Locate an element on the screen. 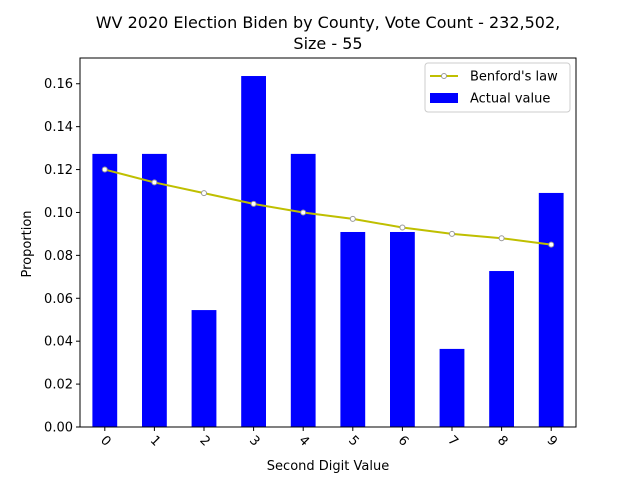 The height and width of the screenshot is (484, 640). y-tick-label: 0.16 is located at coordinates (58, 84).